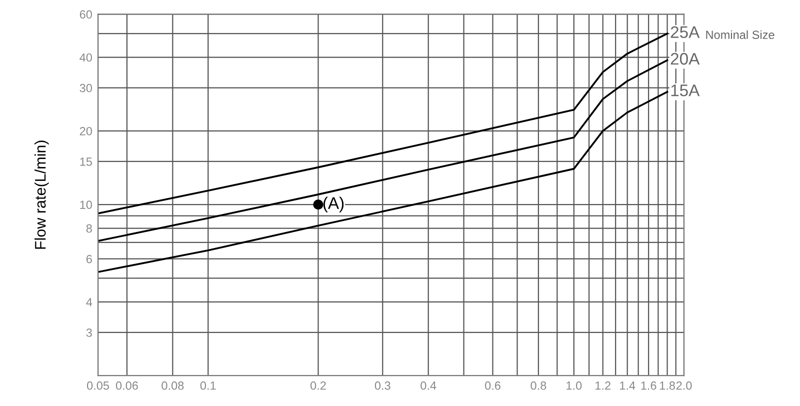  I want to click on y-tick-label: 60, so click(86, 14).